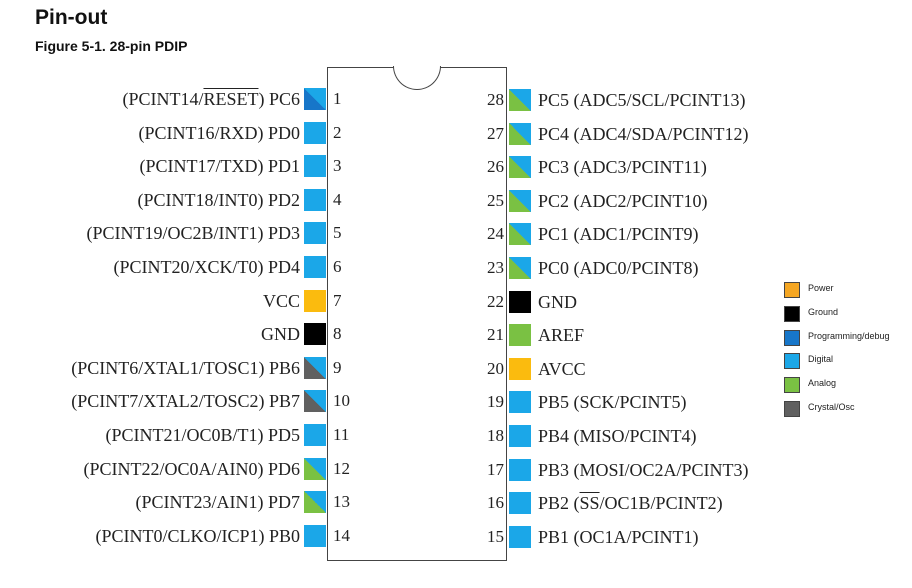 The width and height of the screenshot is (912, 588). I want to click on pin-number: 2, so click(337, 132).